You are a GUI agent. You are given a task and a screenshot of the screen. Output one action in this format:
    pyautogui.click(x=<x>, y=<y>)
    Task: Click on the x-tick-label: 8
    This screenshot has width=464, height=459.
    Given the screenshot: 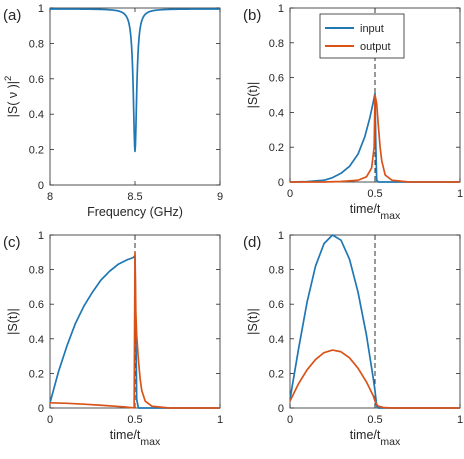 What is the action you would take?
    pyautogui.click(x=50, y=197)
    